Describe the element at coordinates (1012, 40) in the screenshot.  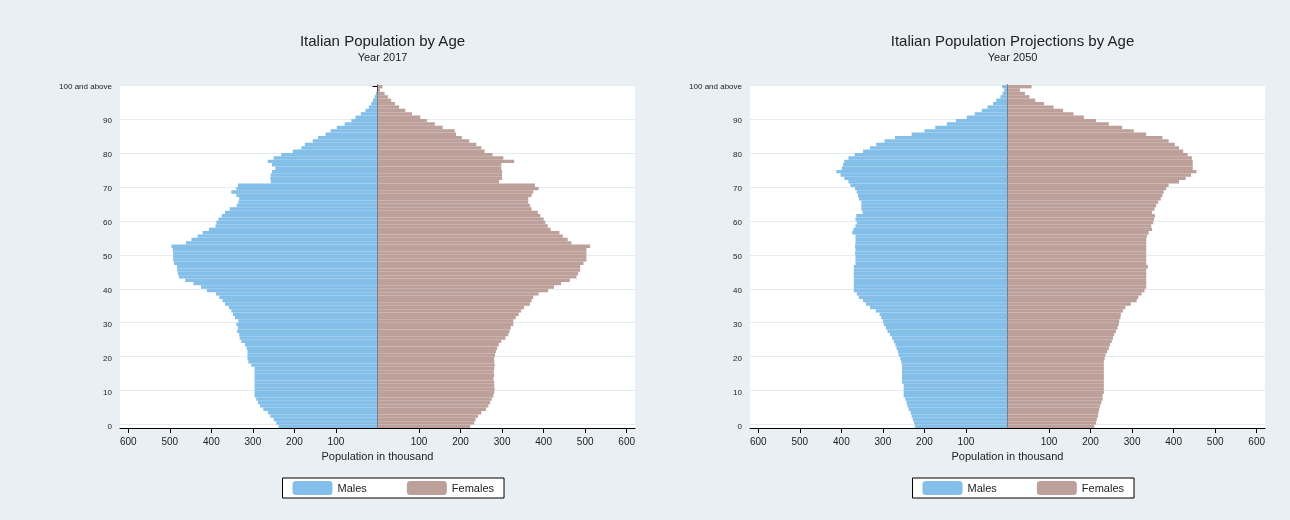
I see `chart-title: Italian Population Projections by Age` at that location.